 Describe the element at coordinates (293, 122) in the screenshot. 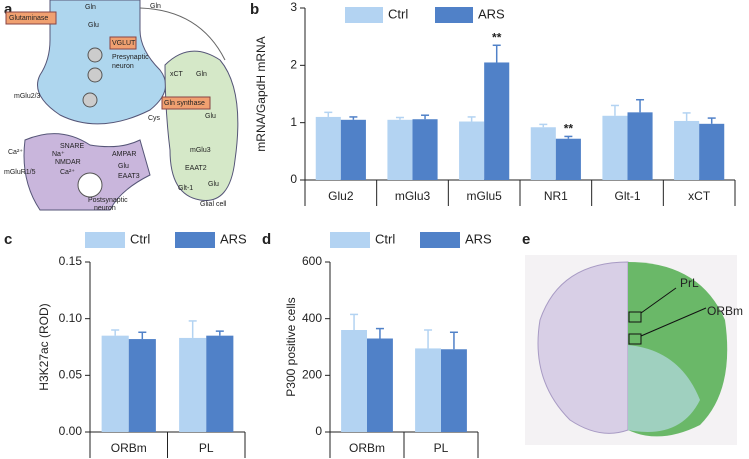

I see `y-tick-label: 1` at that location.